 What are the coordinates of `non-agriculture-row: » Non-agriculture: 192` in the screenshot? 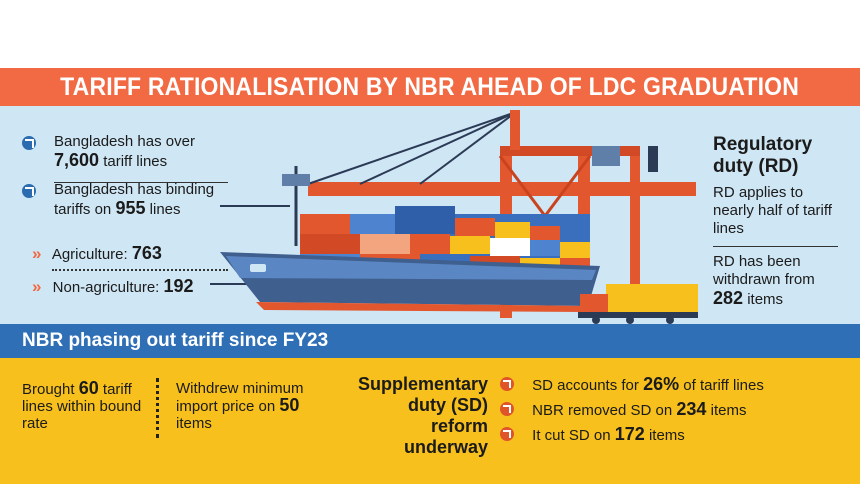 It's located at (113, 286).